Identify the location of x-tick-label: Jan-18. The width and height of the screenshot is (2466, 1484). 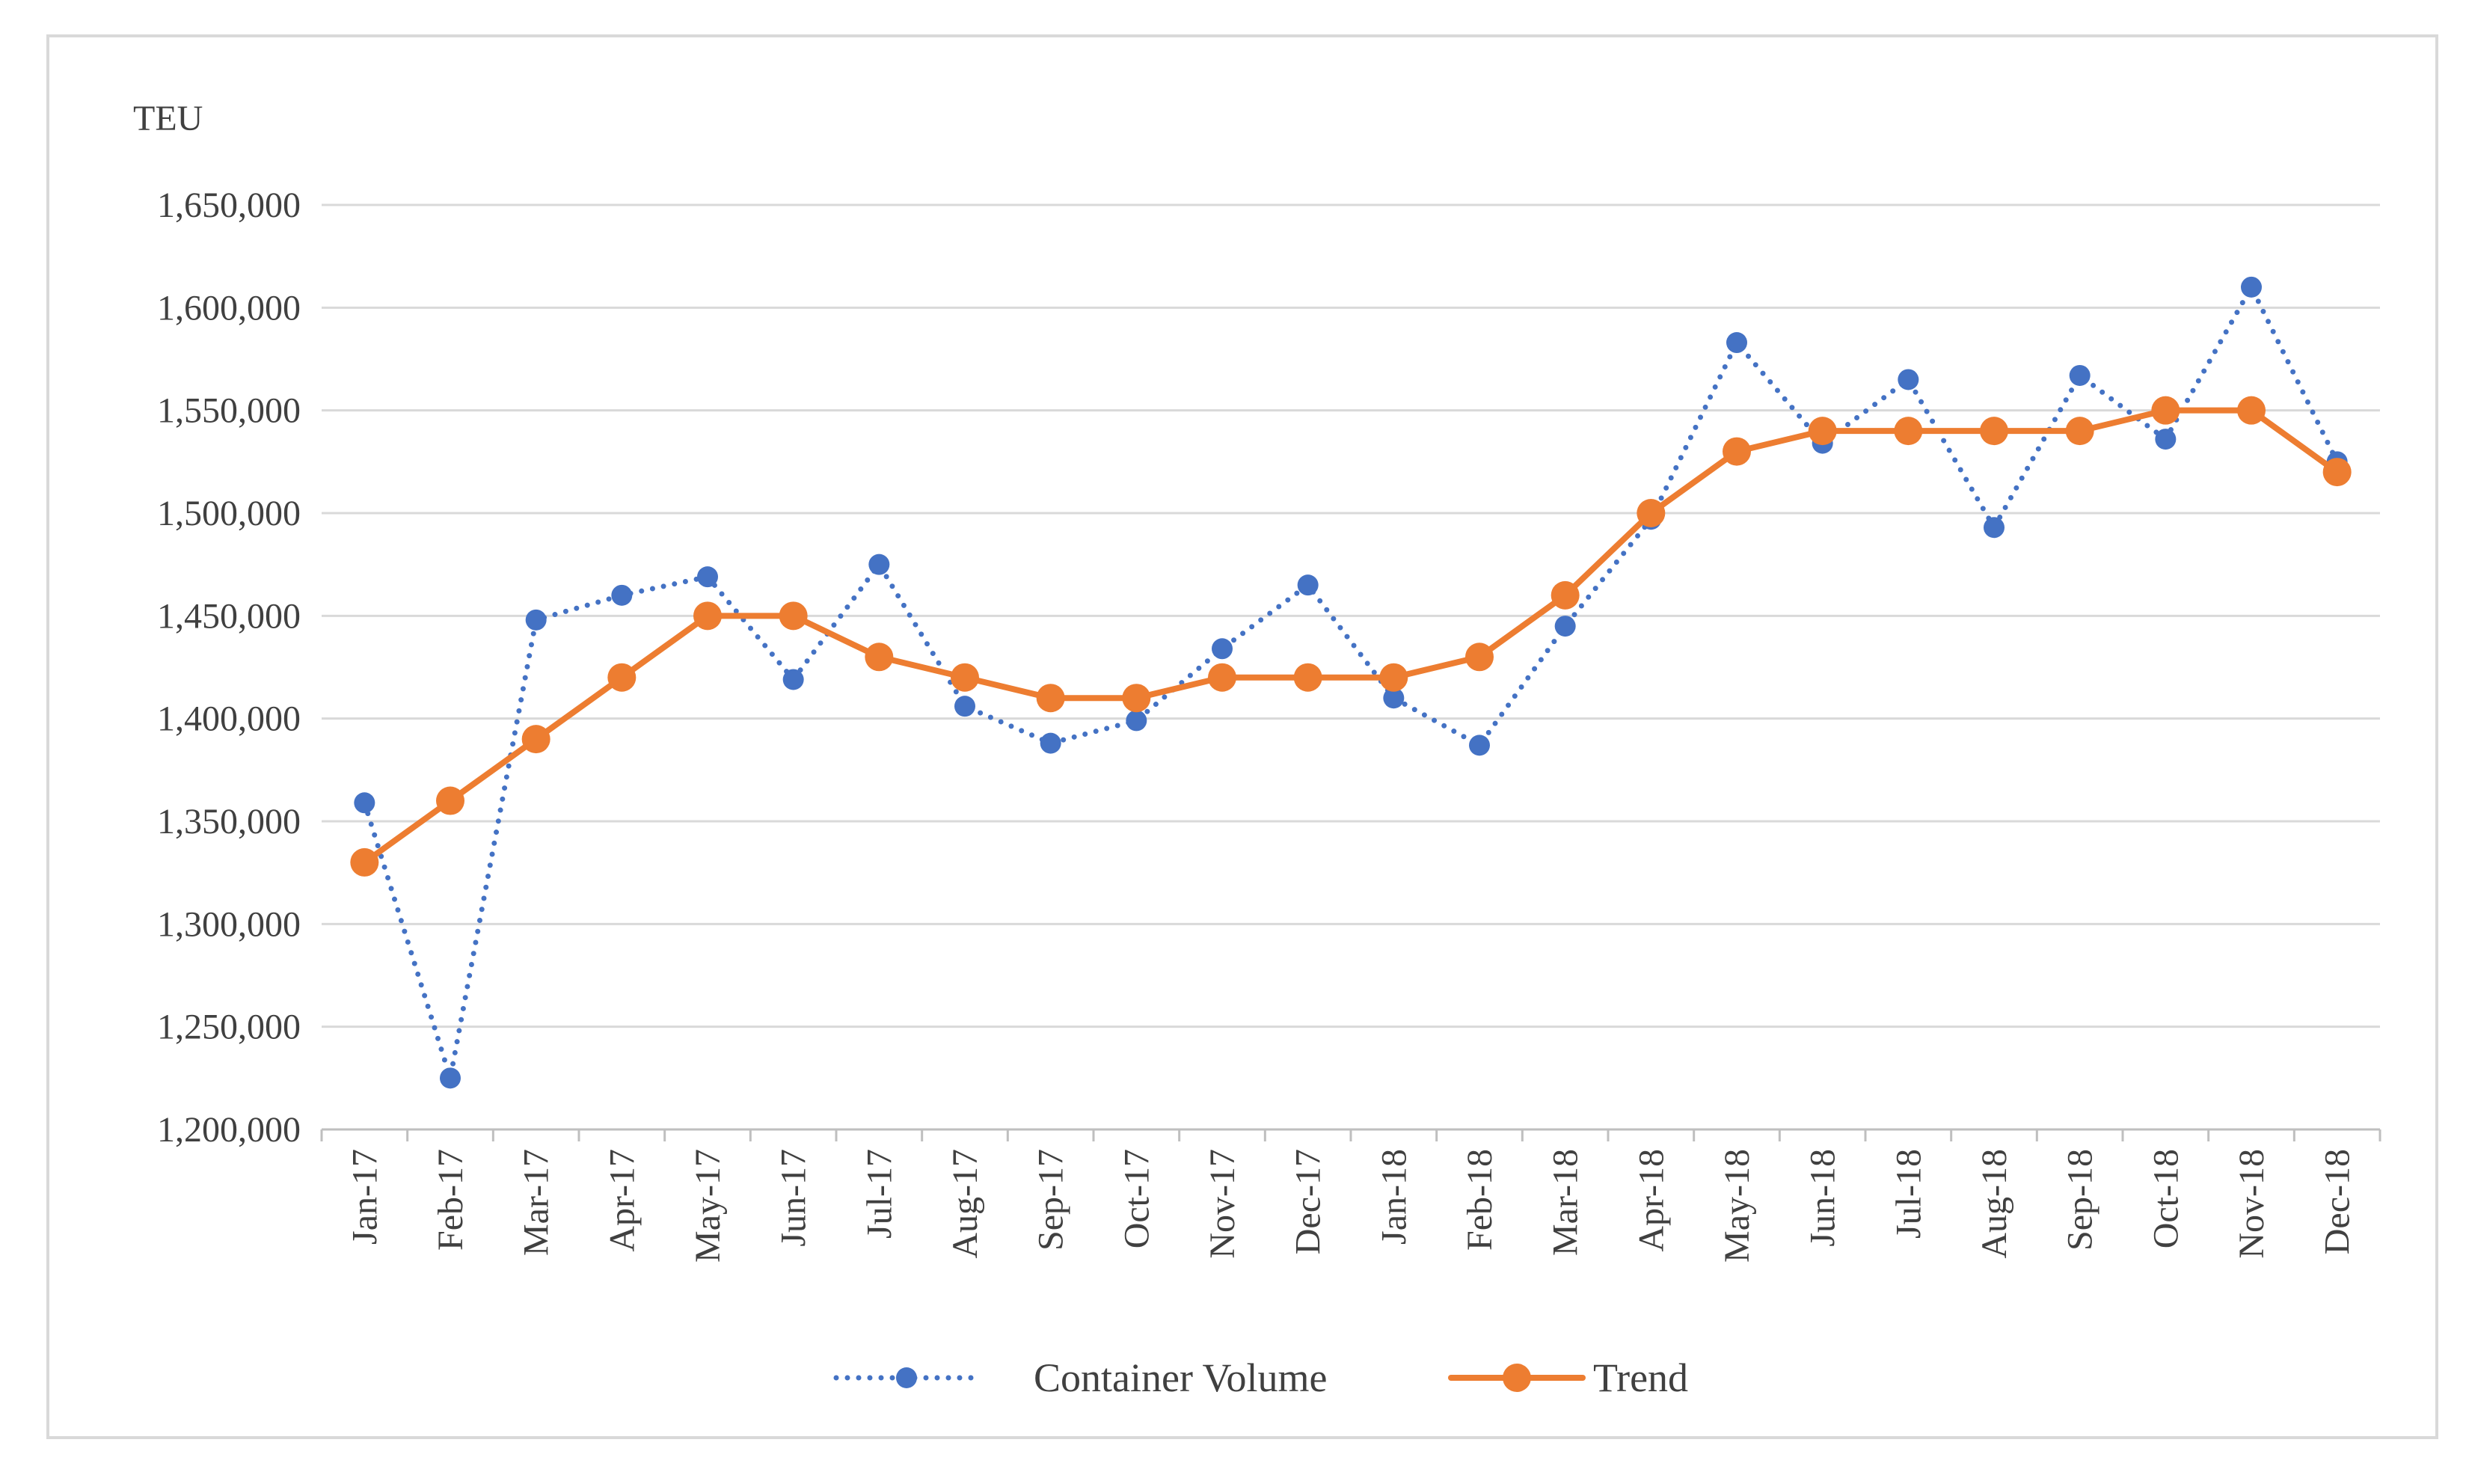
(1394, 1197).